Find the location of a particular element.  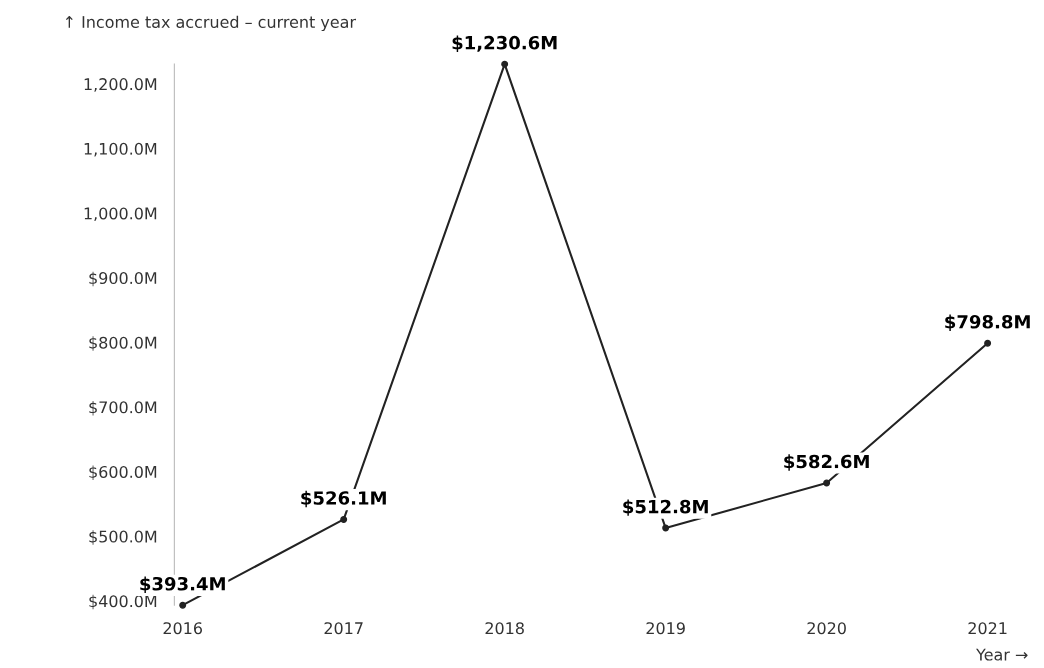

y-tick-label: $600.0M is located at coordinates (123, 473).